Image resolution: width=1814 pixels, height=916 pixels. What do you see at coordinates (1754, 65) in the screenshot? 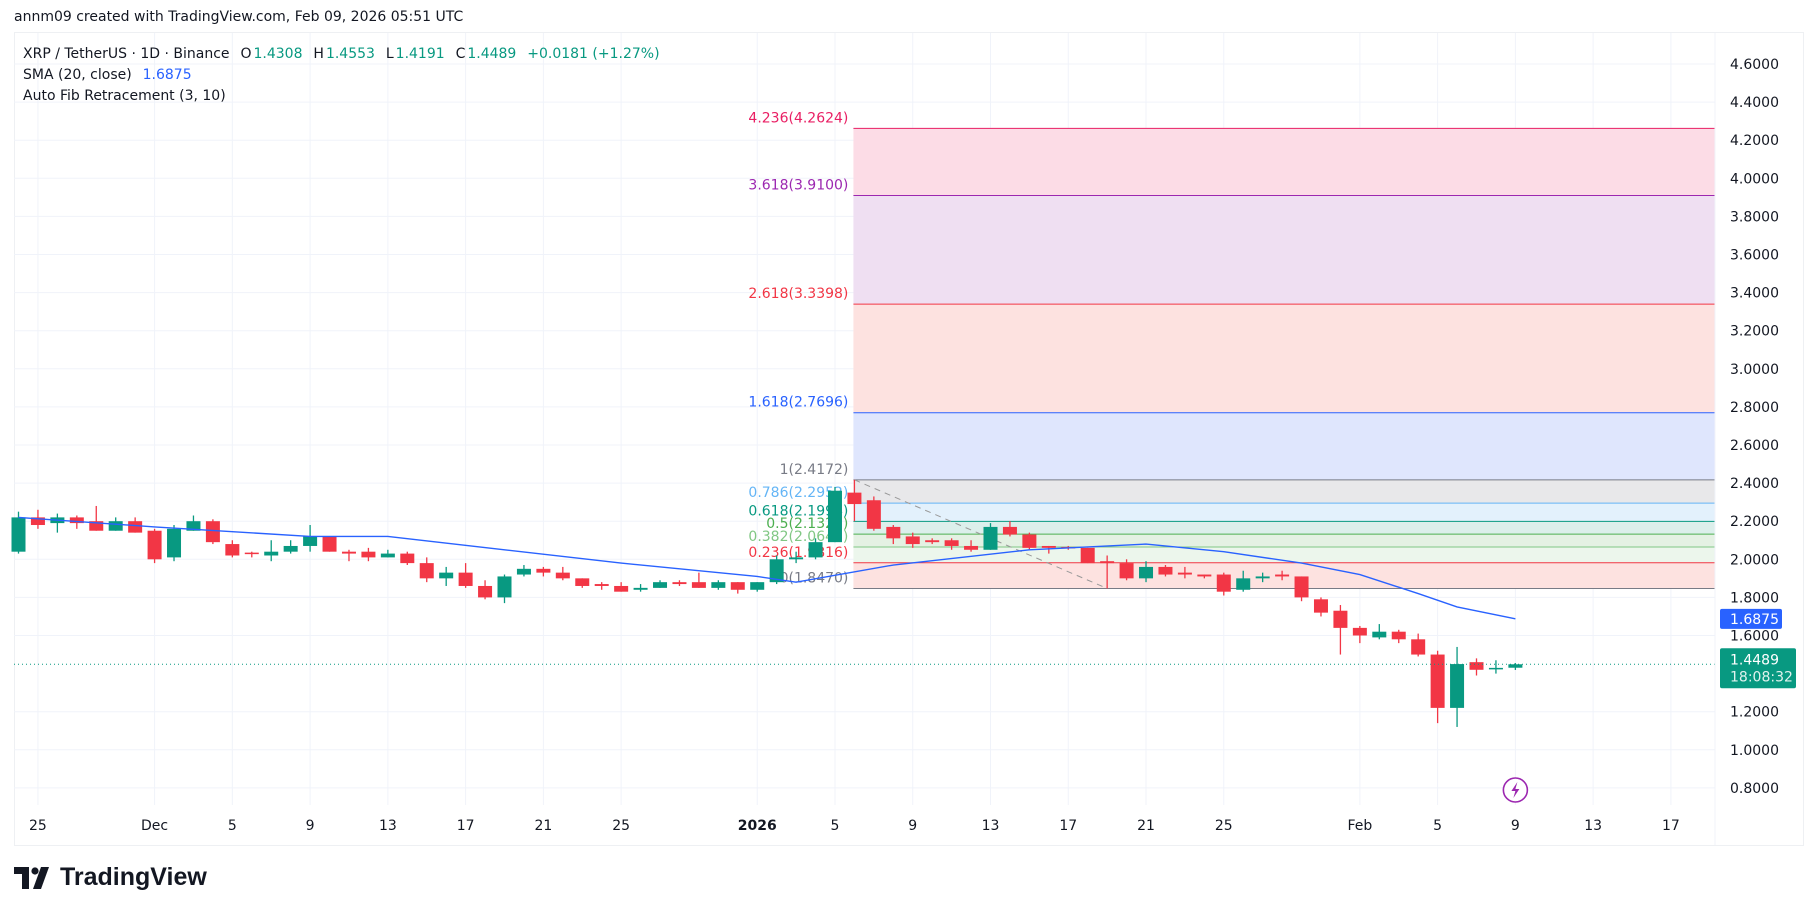
I see `y-tick-label: 4.6000` at bounding box center [1754, 65].